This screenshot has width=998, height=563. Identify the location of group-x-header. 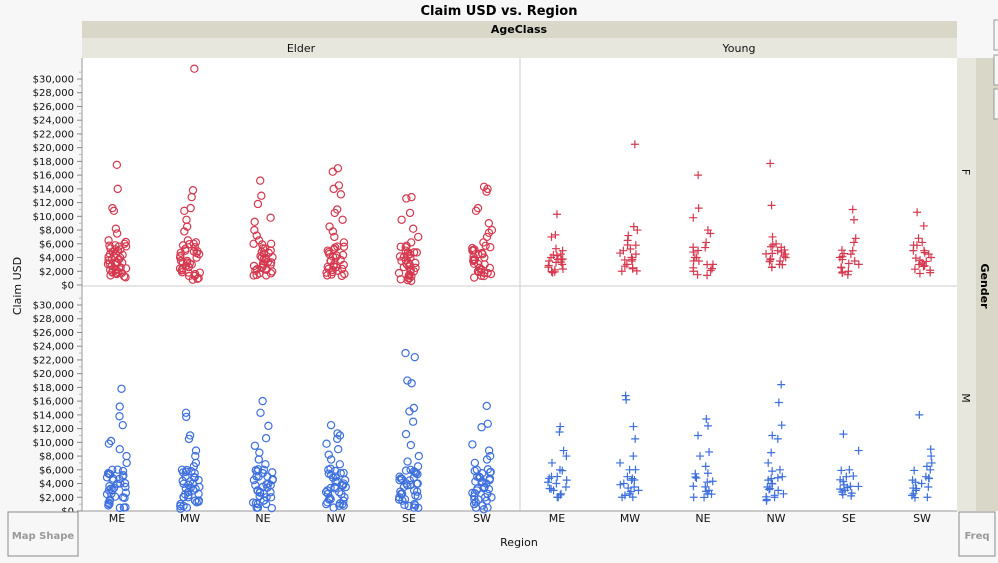
(519, 29).